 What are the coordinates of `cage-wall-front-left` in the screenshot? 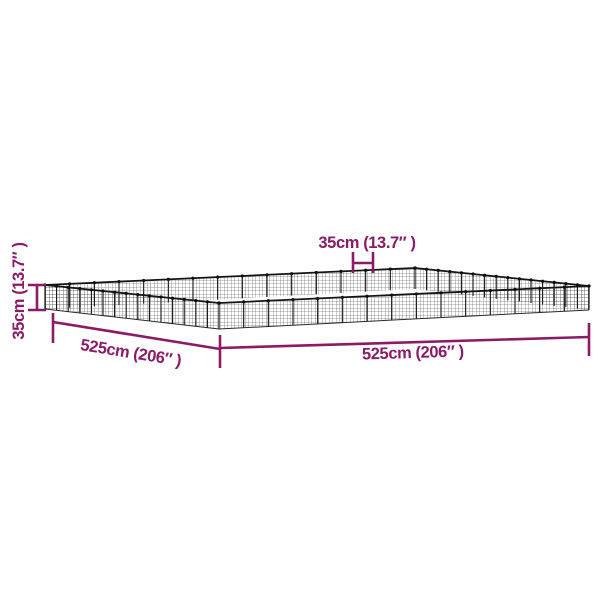 It's located at (132, 307).